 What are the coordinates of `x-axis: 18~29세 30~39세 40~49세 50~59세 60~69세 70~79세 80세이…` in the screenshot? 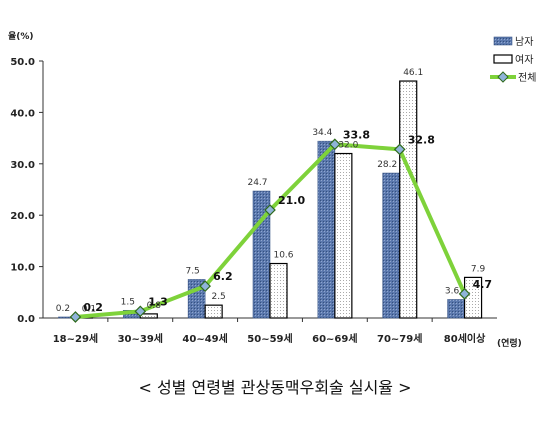 It's located at (270, 331).